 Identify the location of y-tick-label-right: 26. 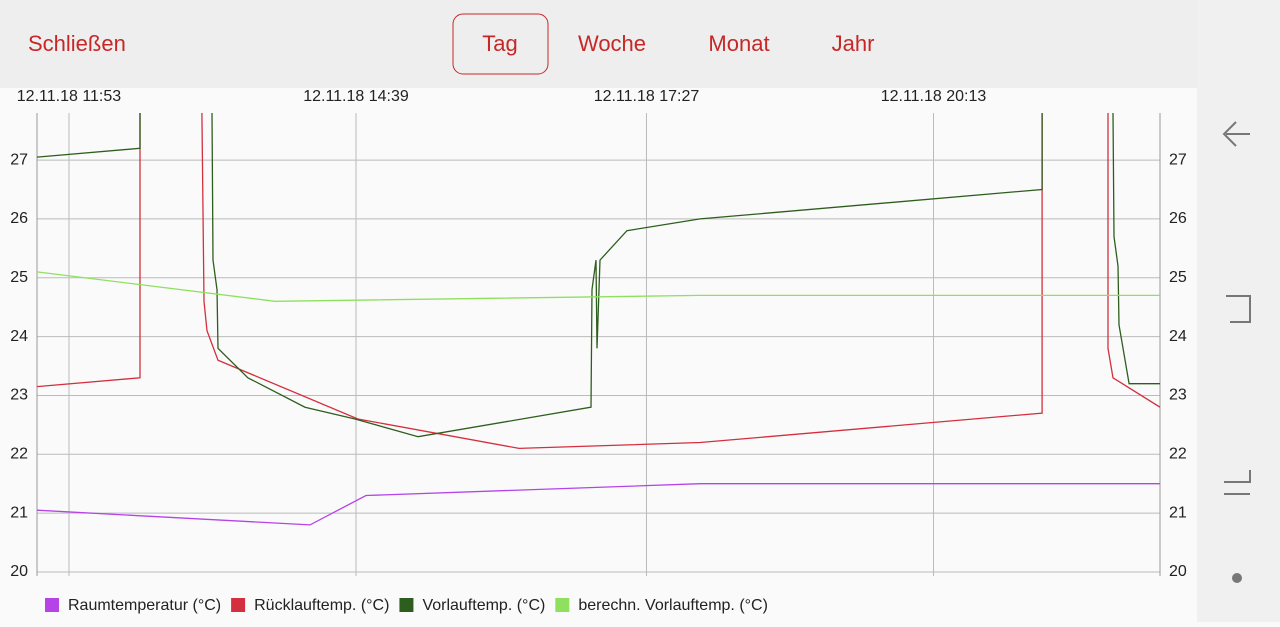
(1178, 218).